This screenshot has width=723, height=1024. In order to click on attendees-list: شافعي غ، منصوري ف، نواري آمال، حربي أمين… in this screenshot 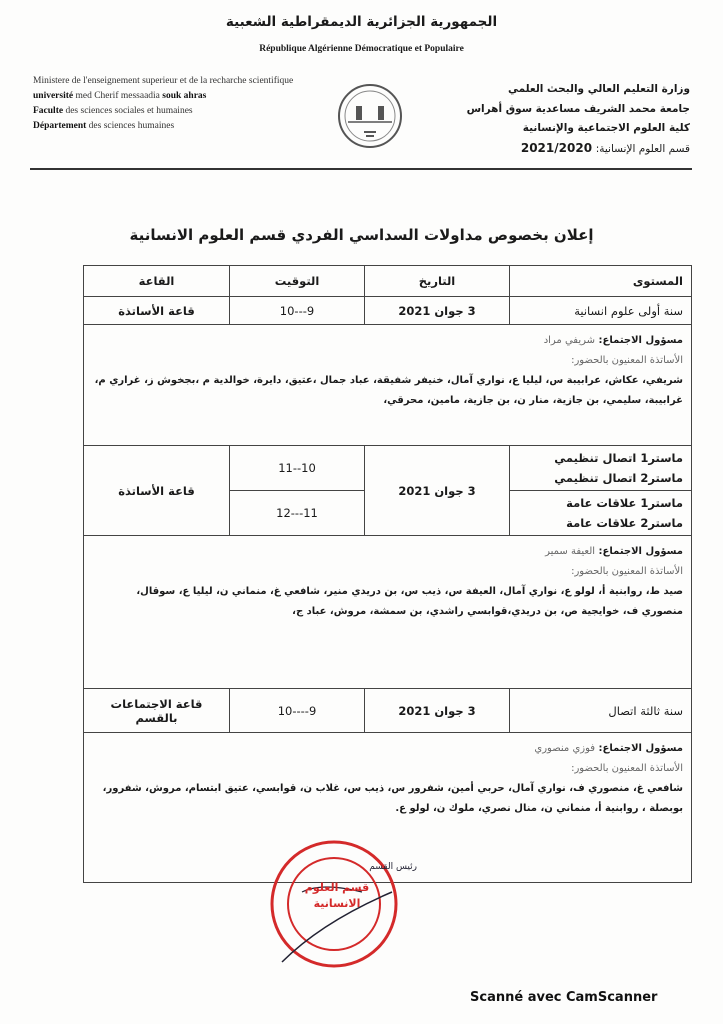, I will do `click(392, 798)`.